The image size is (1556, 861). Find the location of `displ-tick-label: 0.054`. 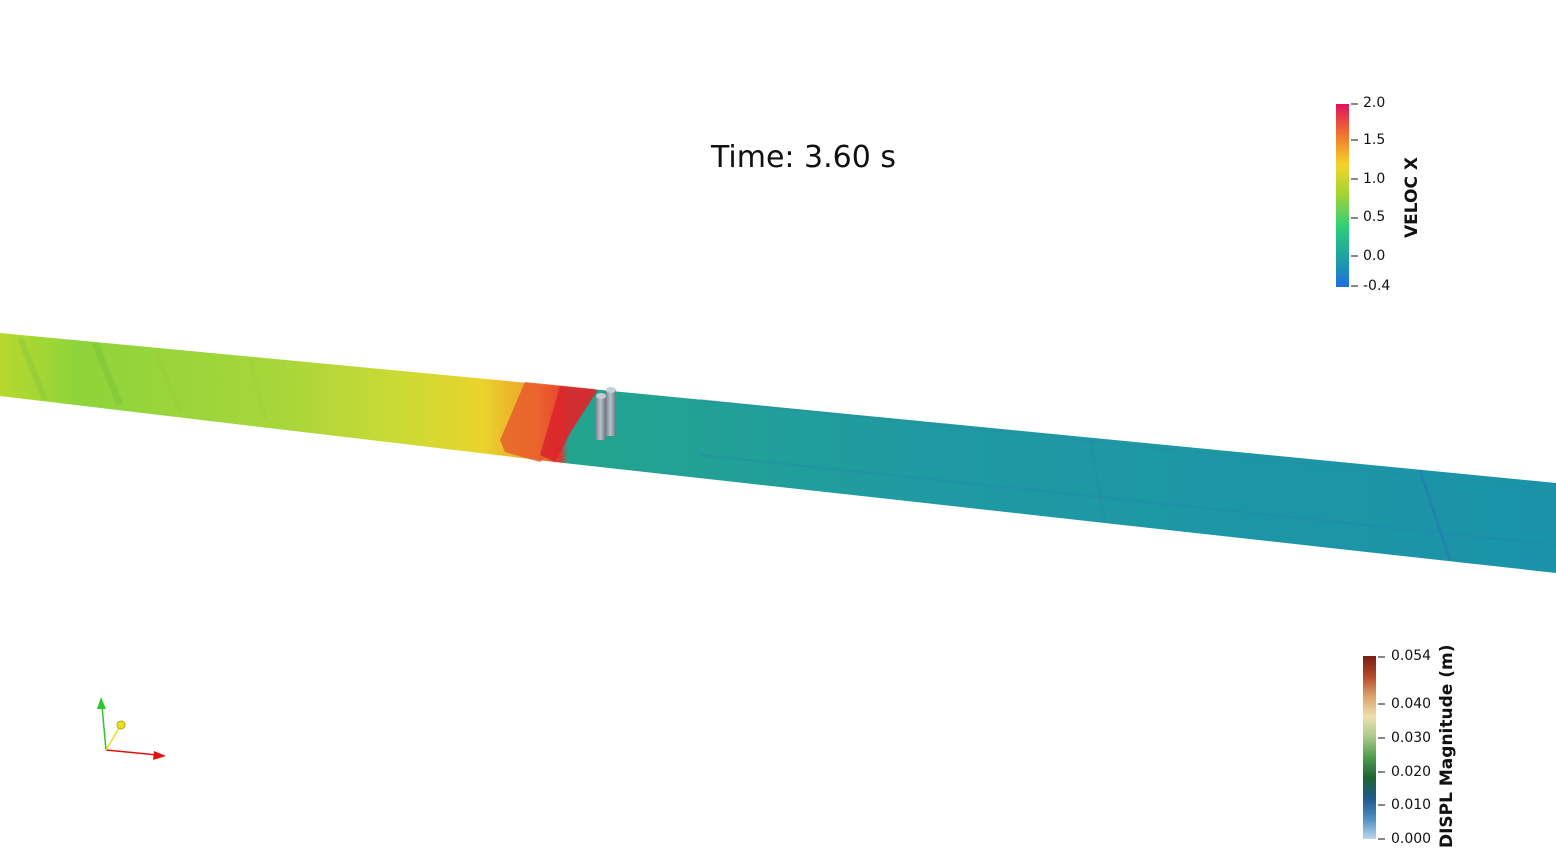

displ-tick-label: 0.054 is located at coordinates (1411, 656).